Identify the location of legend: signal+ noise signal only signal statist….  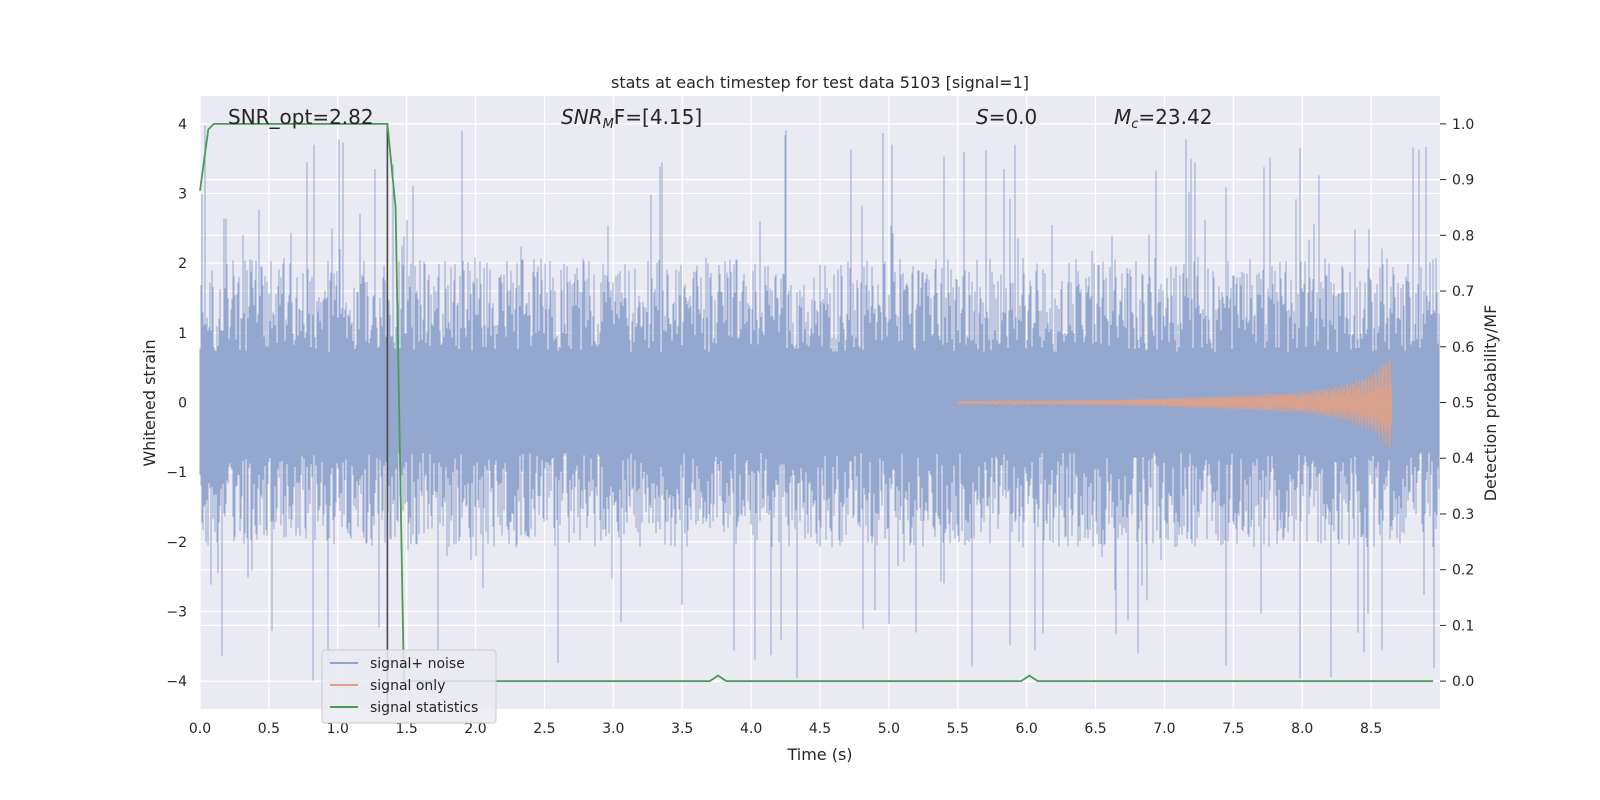
(409, 686).